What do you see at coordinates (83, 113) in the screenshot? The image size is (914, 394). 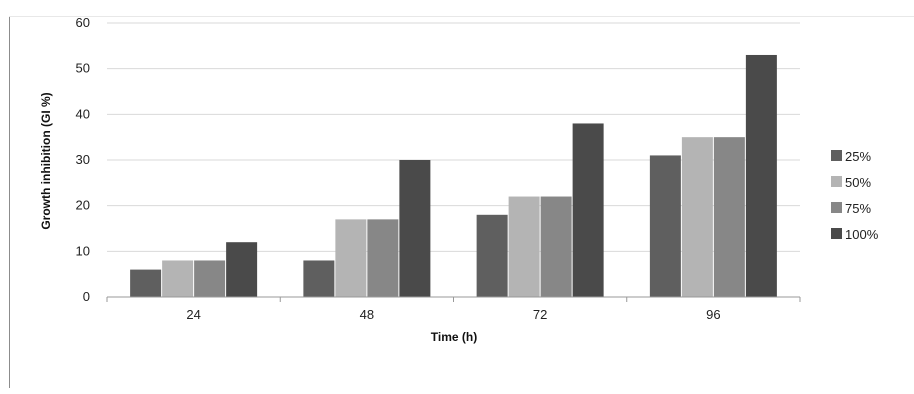 I see `y-tick-label: 40` at bounding box center [83, 113].